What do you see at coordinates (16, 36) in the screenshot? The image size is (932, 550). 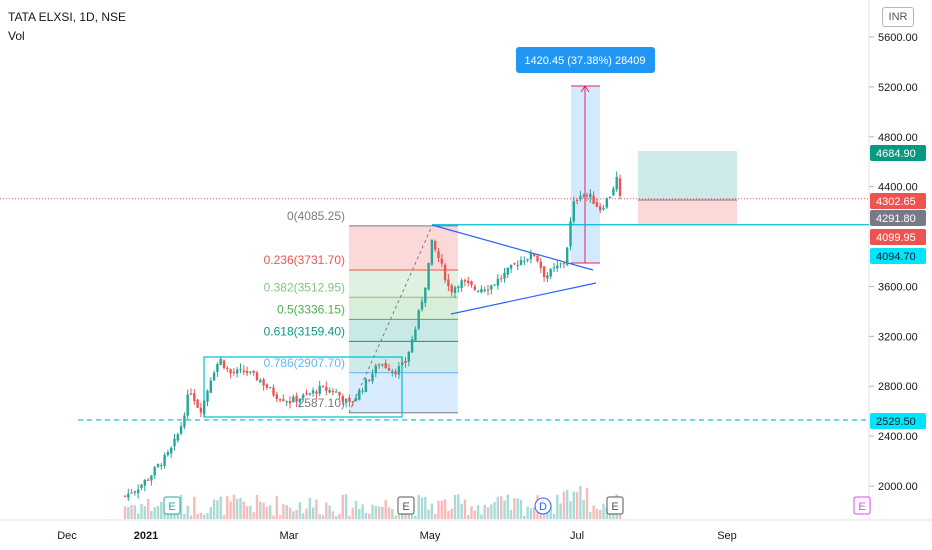 I see `volume-label: Vol` at bounding box center [16, 36].